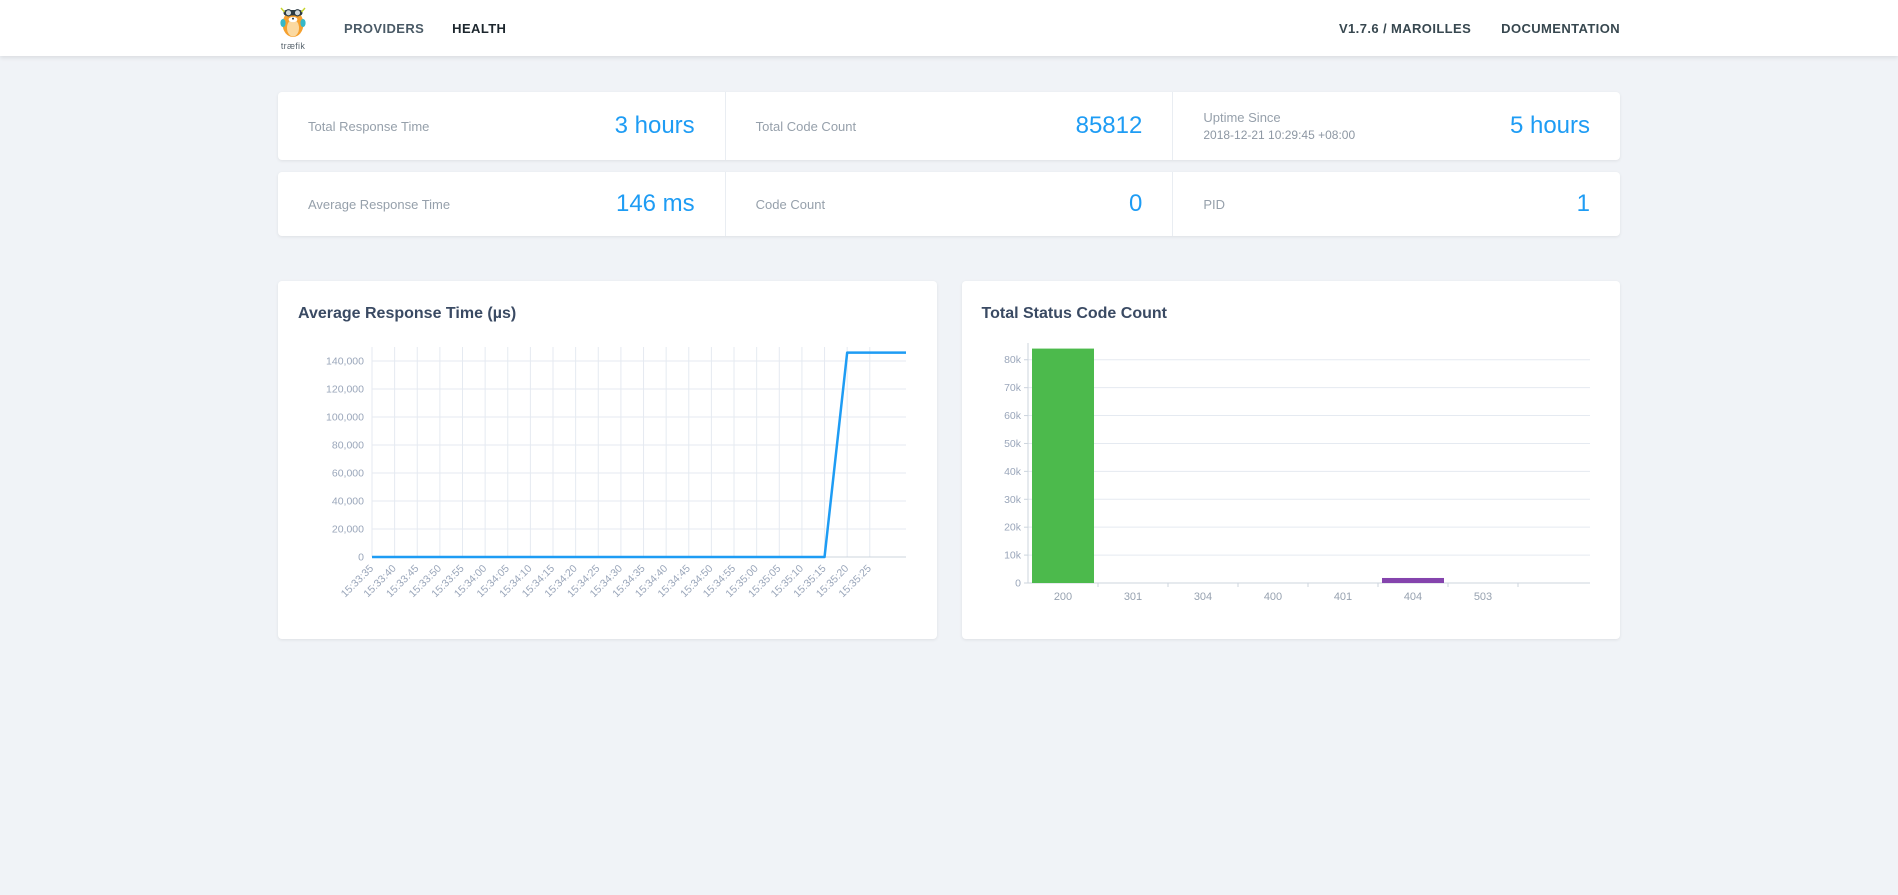  Describe the element at coordinates (348, 530) in the screenshot. I see `svg-text: 20,000` at that location.